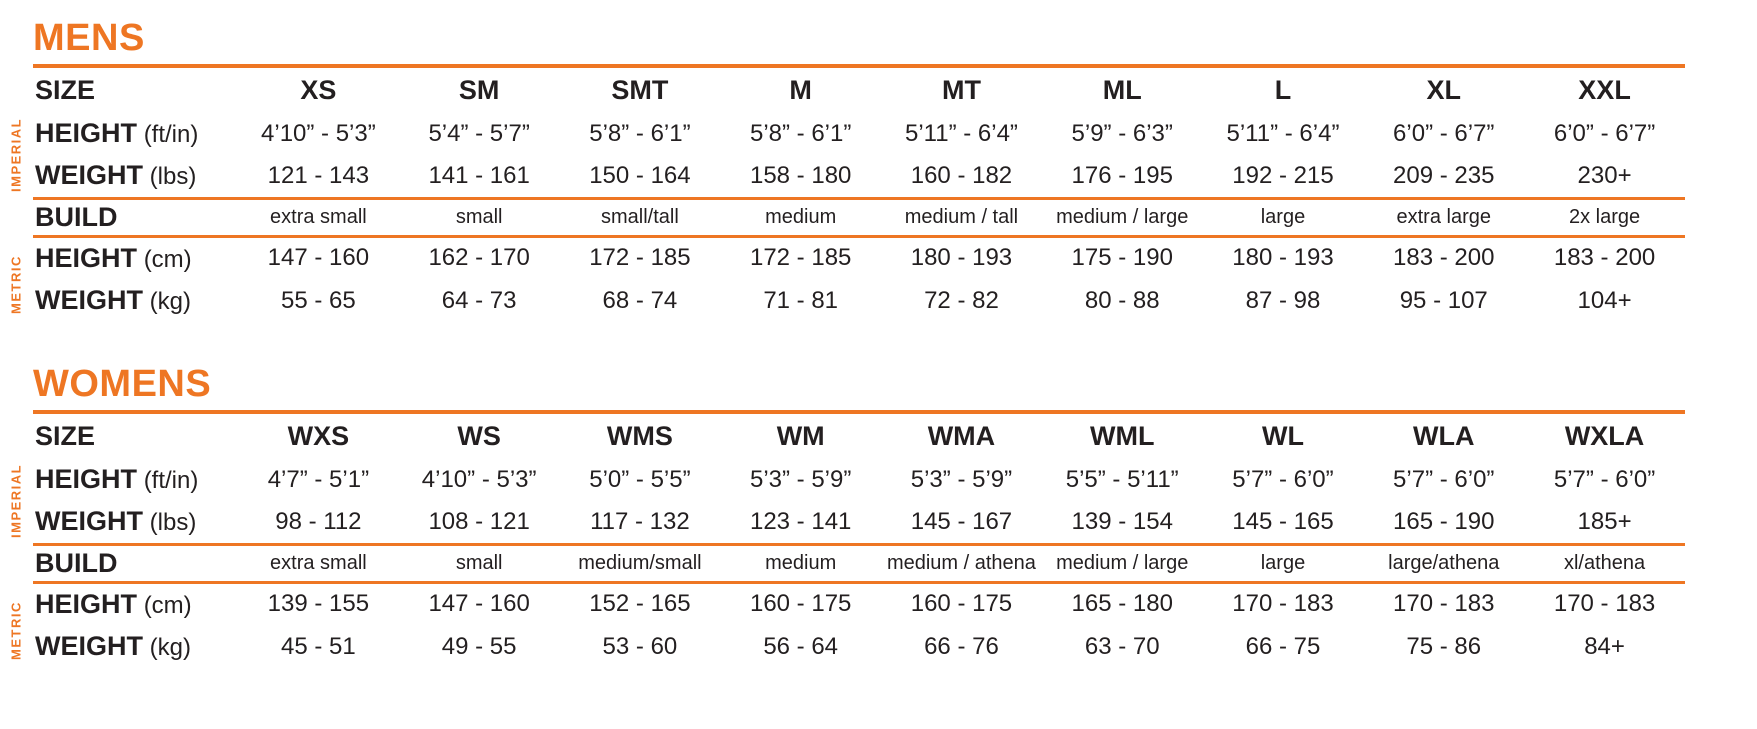  Describe the element at coordinates (1122, 300) in the screenshot. I see `cell: 80 - 88` at that location.